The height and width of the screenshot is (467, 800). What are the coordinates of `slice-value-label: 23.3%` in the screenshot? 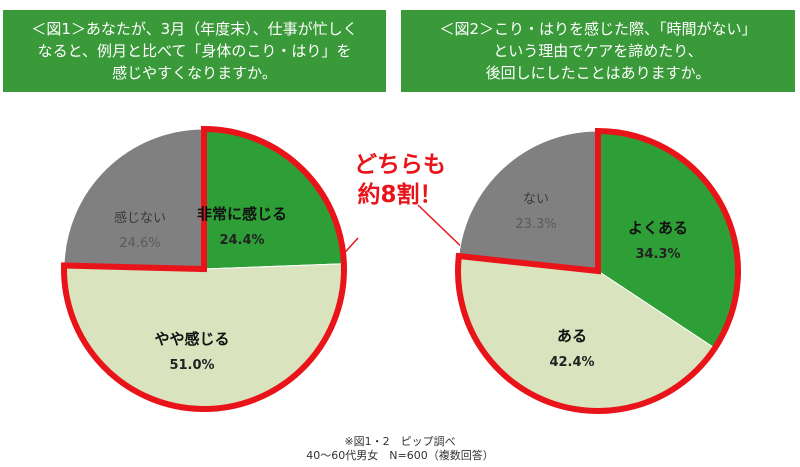 It's located at (535, 224).